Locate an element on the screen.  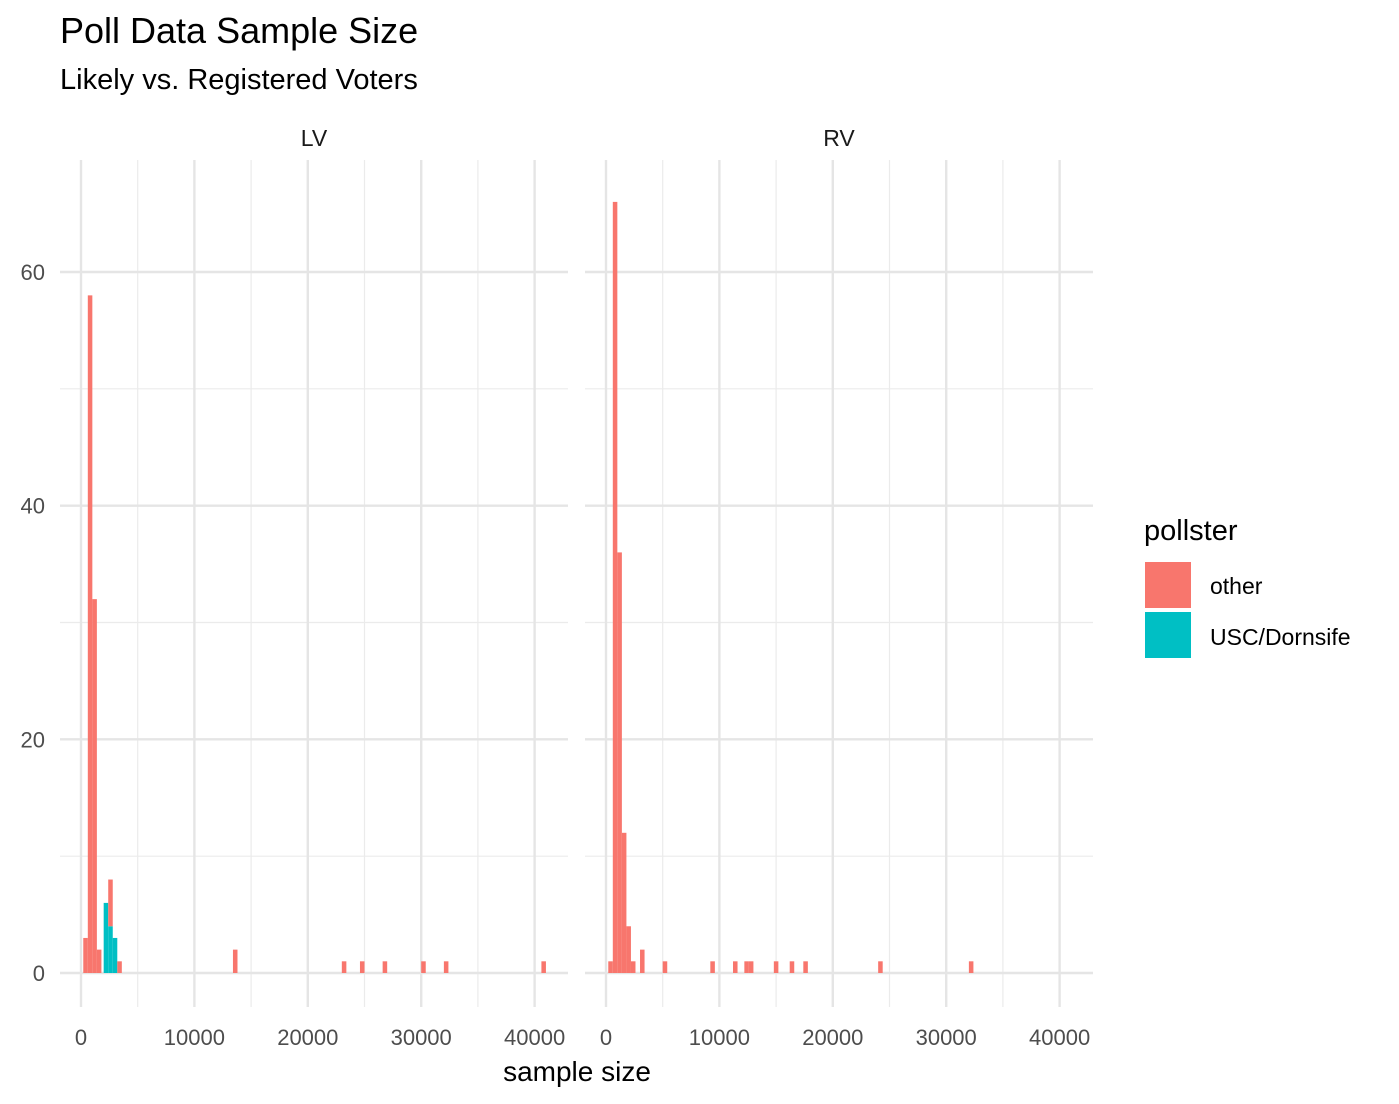
x-axis-title: sample size is located at coordinates (577, 1071).